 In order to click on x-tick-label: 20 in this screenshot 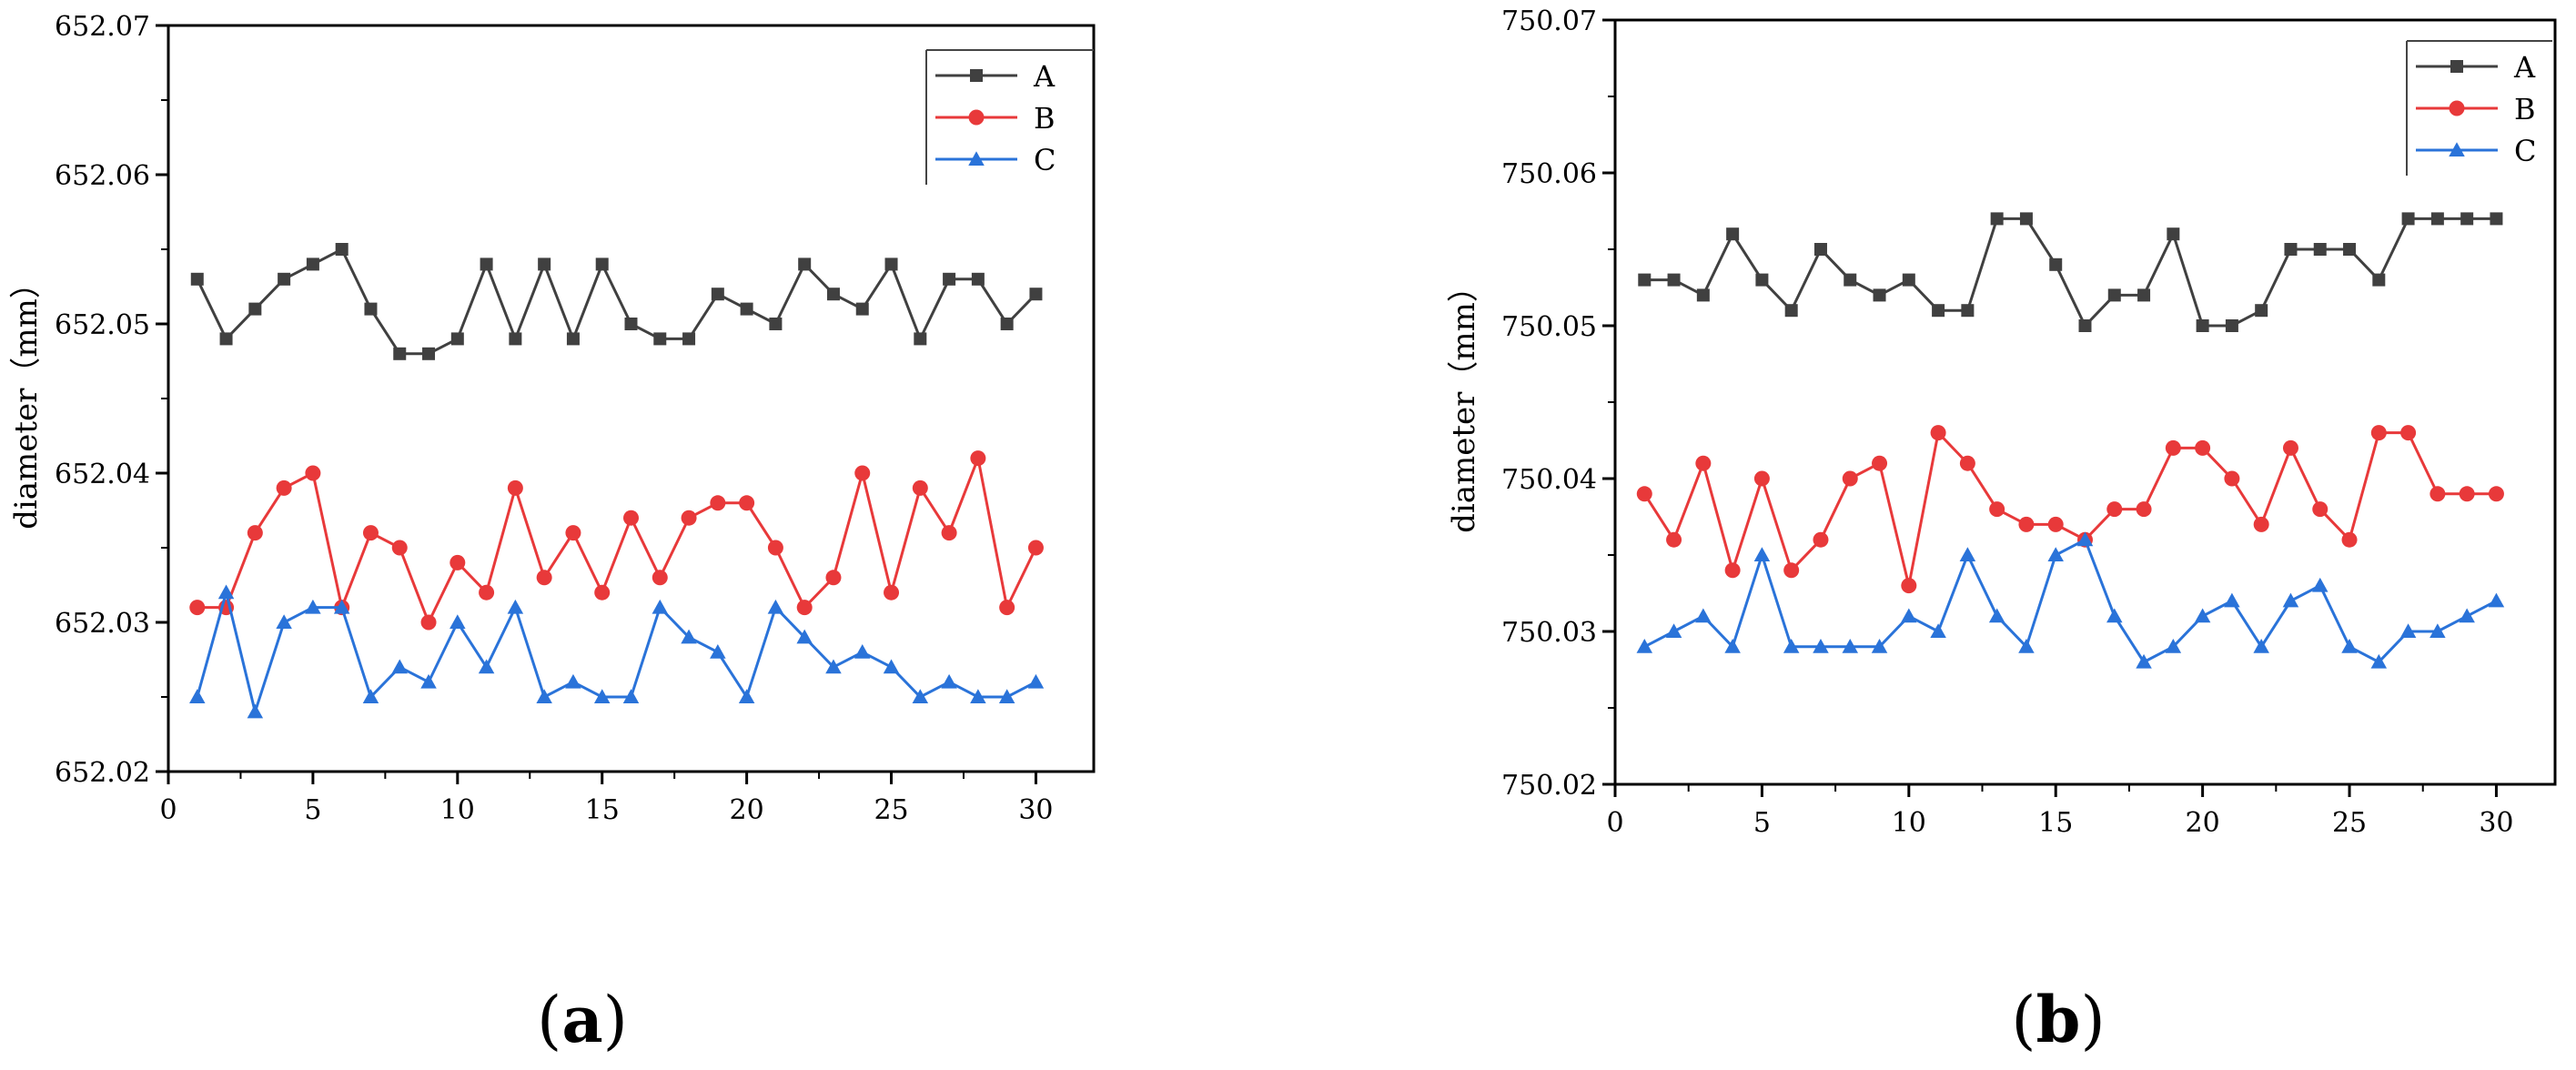, I will do `click(2203, 823)`.